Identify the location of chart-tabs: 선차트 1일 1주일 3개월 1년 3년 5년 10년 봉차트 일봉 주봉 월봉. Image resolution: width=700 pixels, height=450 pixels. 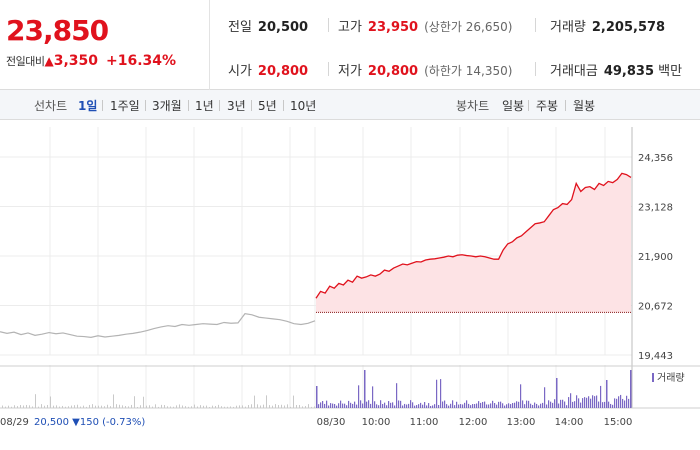
(350, 105).